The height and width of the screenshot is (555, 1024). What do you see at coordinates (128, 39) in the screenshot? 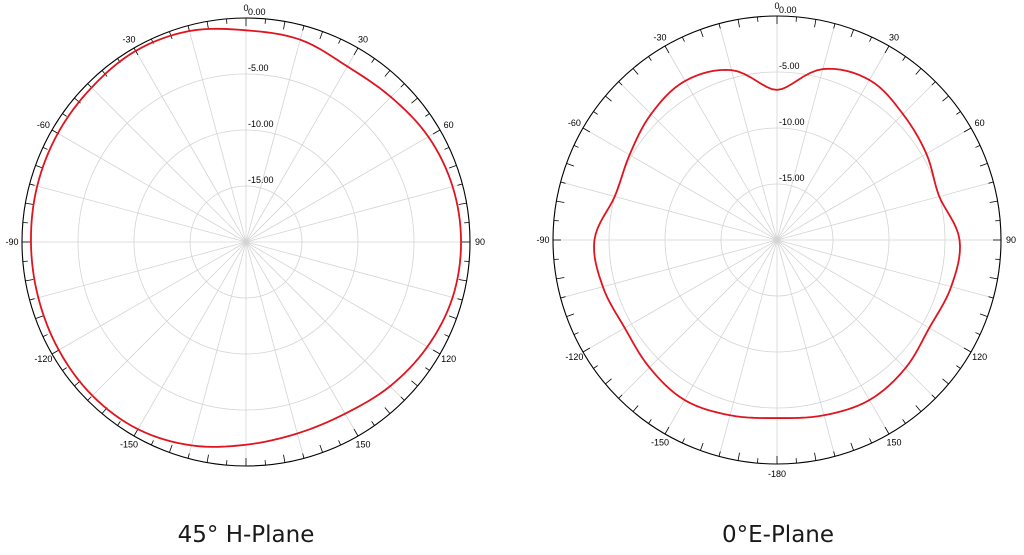
I see `angle-label: -30` at bounding box center [128, 39].